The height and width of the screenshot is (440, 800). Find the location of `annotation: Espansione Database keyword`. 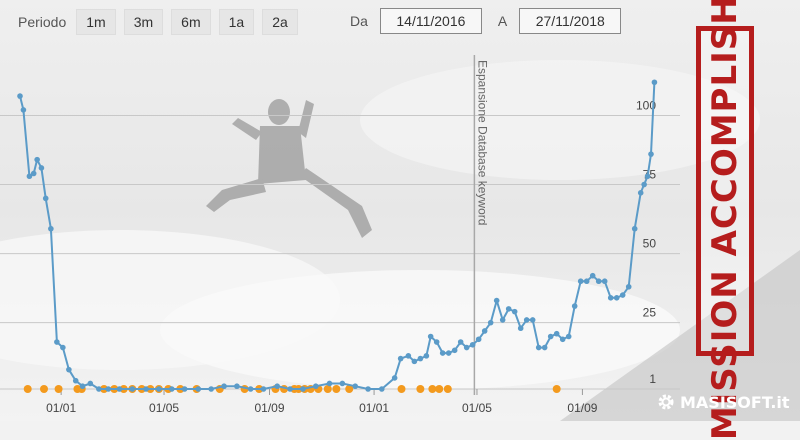

annotation: Espansione Database keyword is located at coordinates (481, 225).